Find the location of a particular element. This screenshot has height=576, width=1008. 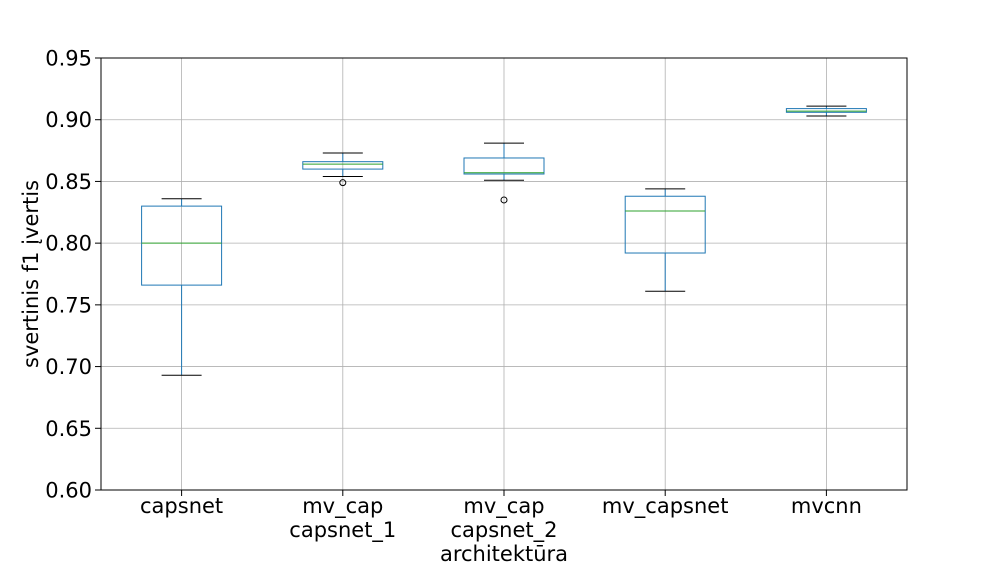

x-tick-label: capsnet is located at coordinates (181, 506).